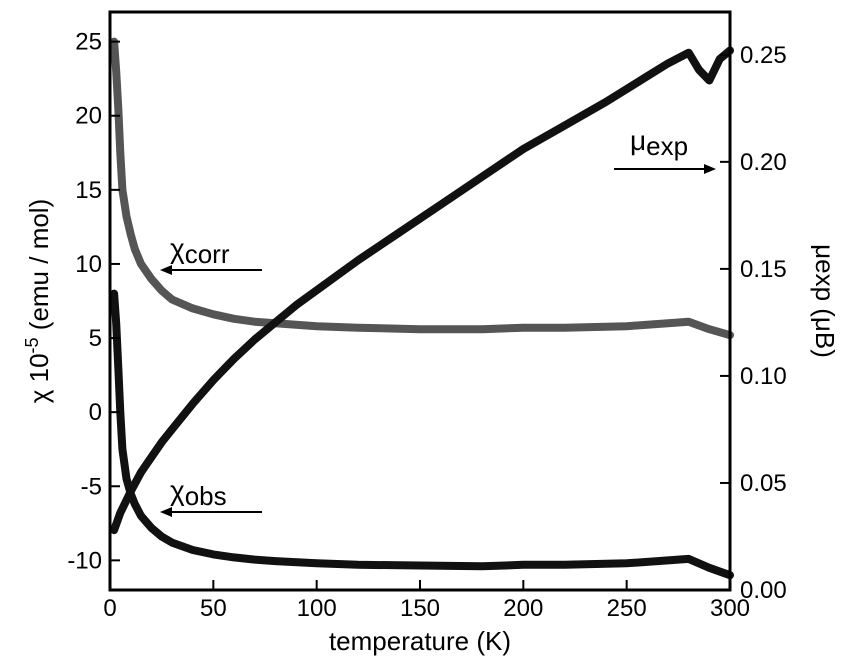 Image resolution: width=844 pixels, height=666 pixels. I want to click on annotation-chi-corr-arrowhead, so click(166, 270).